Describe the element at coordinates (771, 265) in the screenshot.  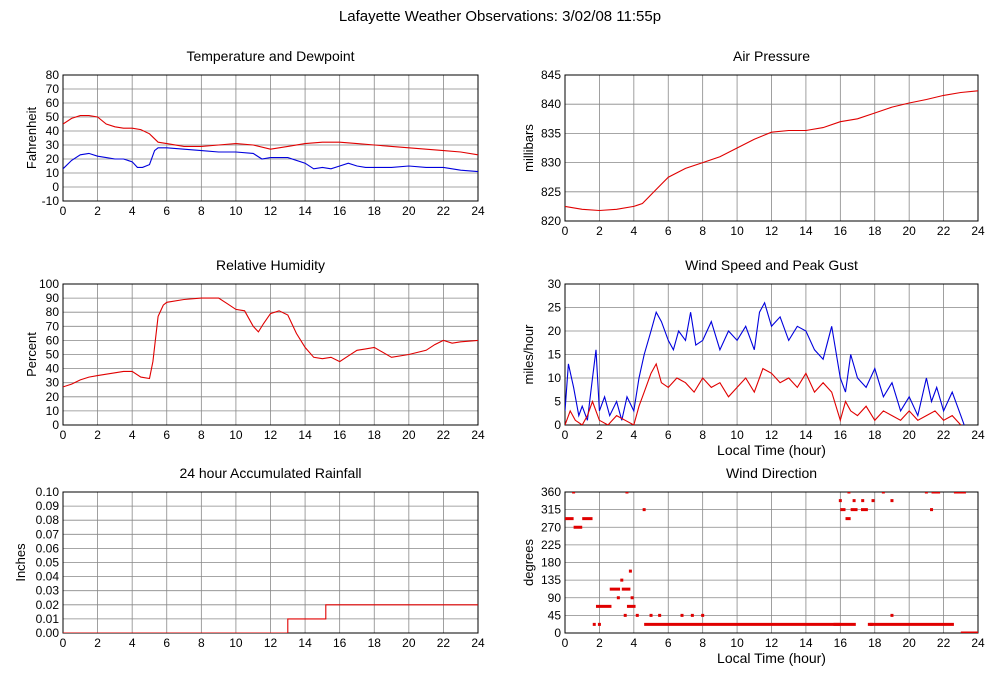
I see `chart-title: Wind Speed and Peak Gust` at that location.